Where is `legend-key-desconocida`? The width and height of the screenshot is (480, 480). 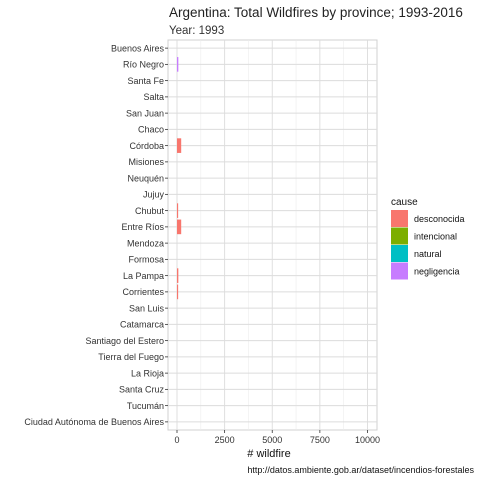 legend-key-desconocida is located at coordinates (399, 218).